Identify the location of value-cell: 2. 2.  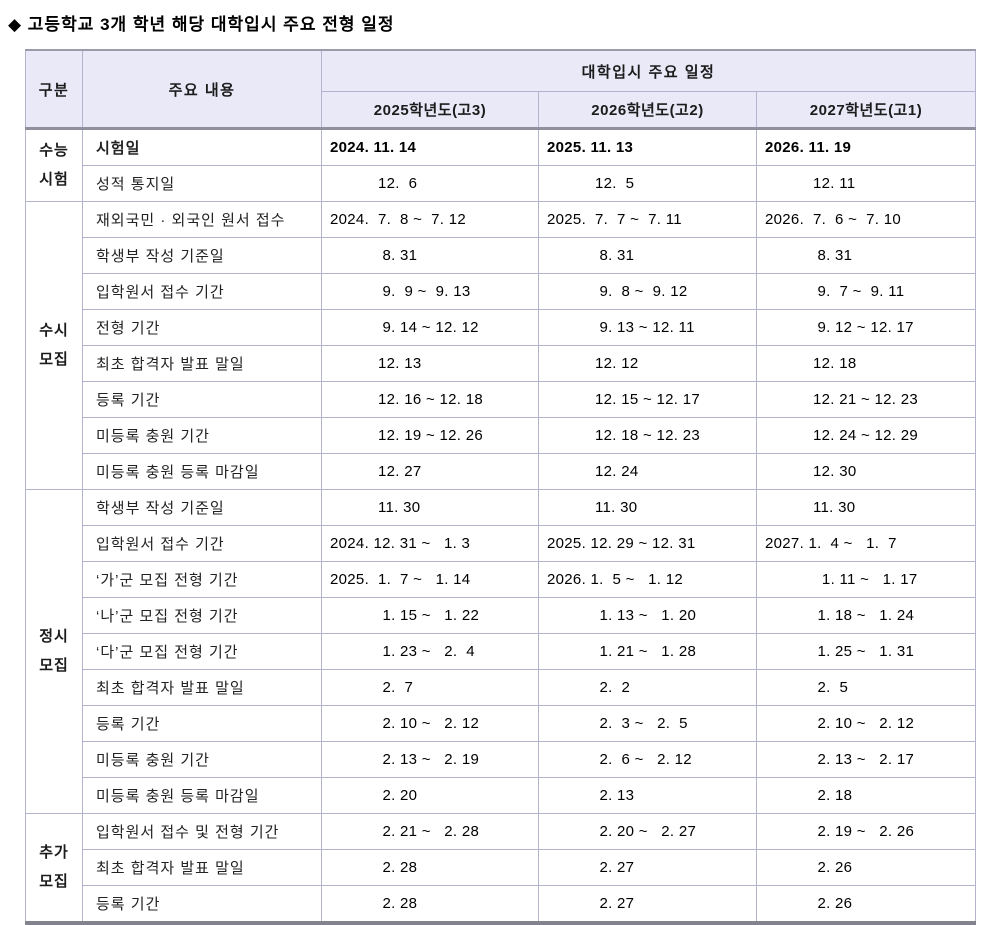
(647, 687).